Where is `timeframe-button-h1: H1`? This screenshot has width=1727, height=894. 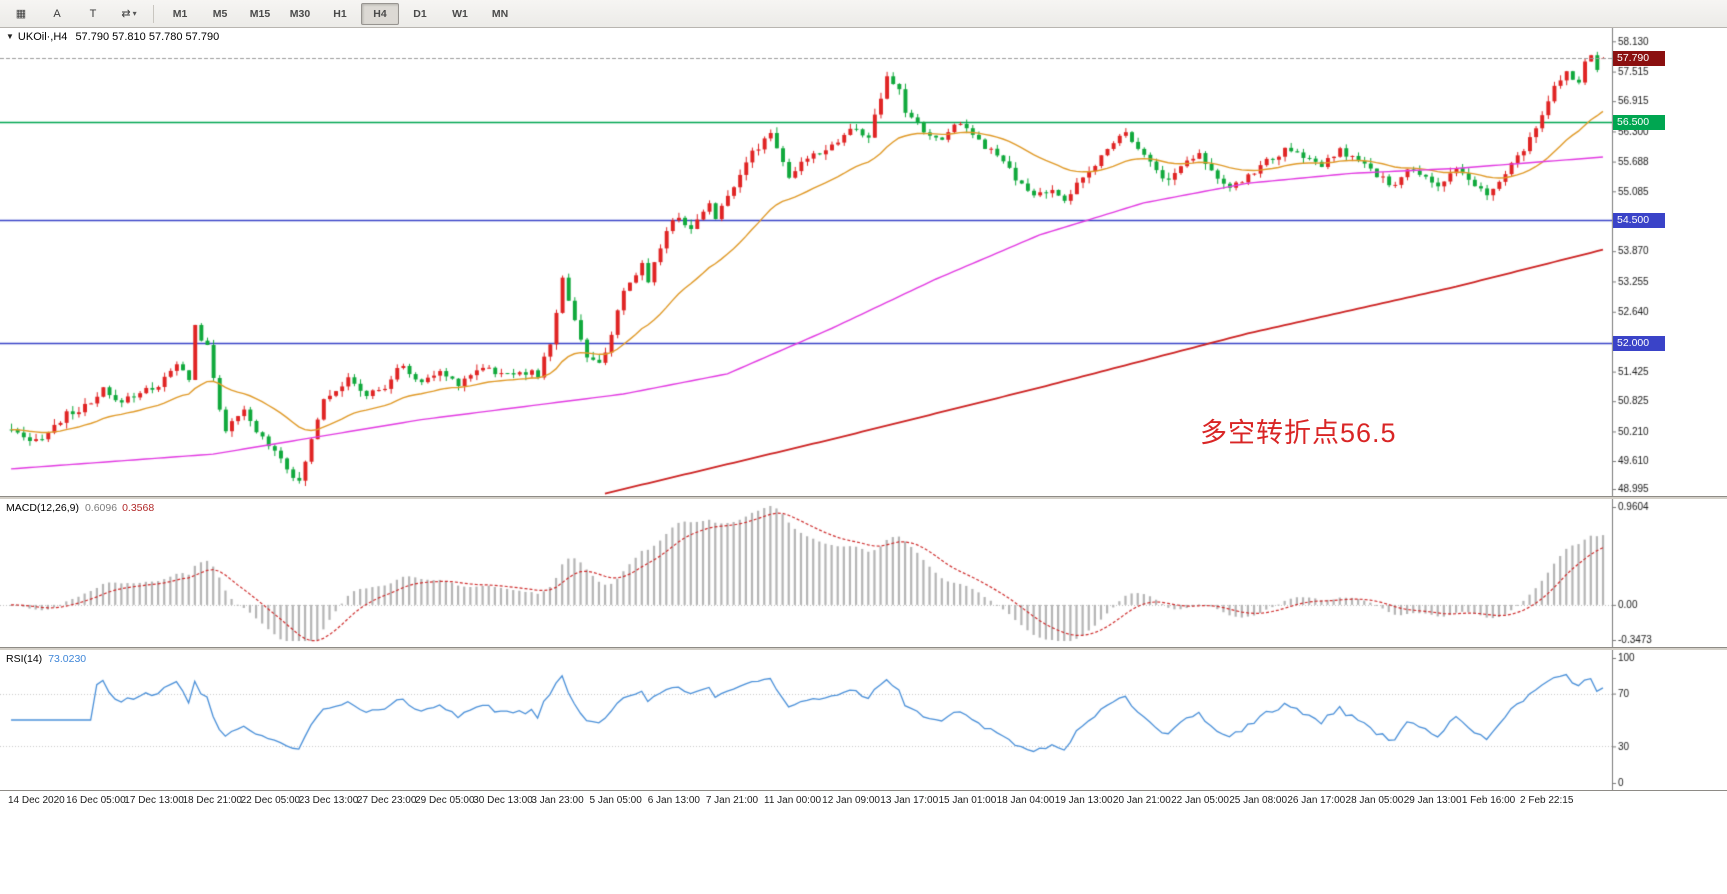
timeframe-button-h1: H1 is located at coordinates (340, 13).